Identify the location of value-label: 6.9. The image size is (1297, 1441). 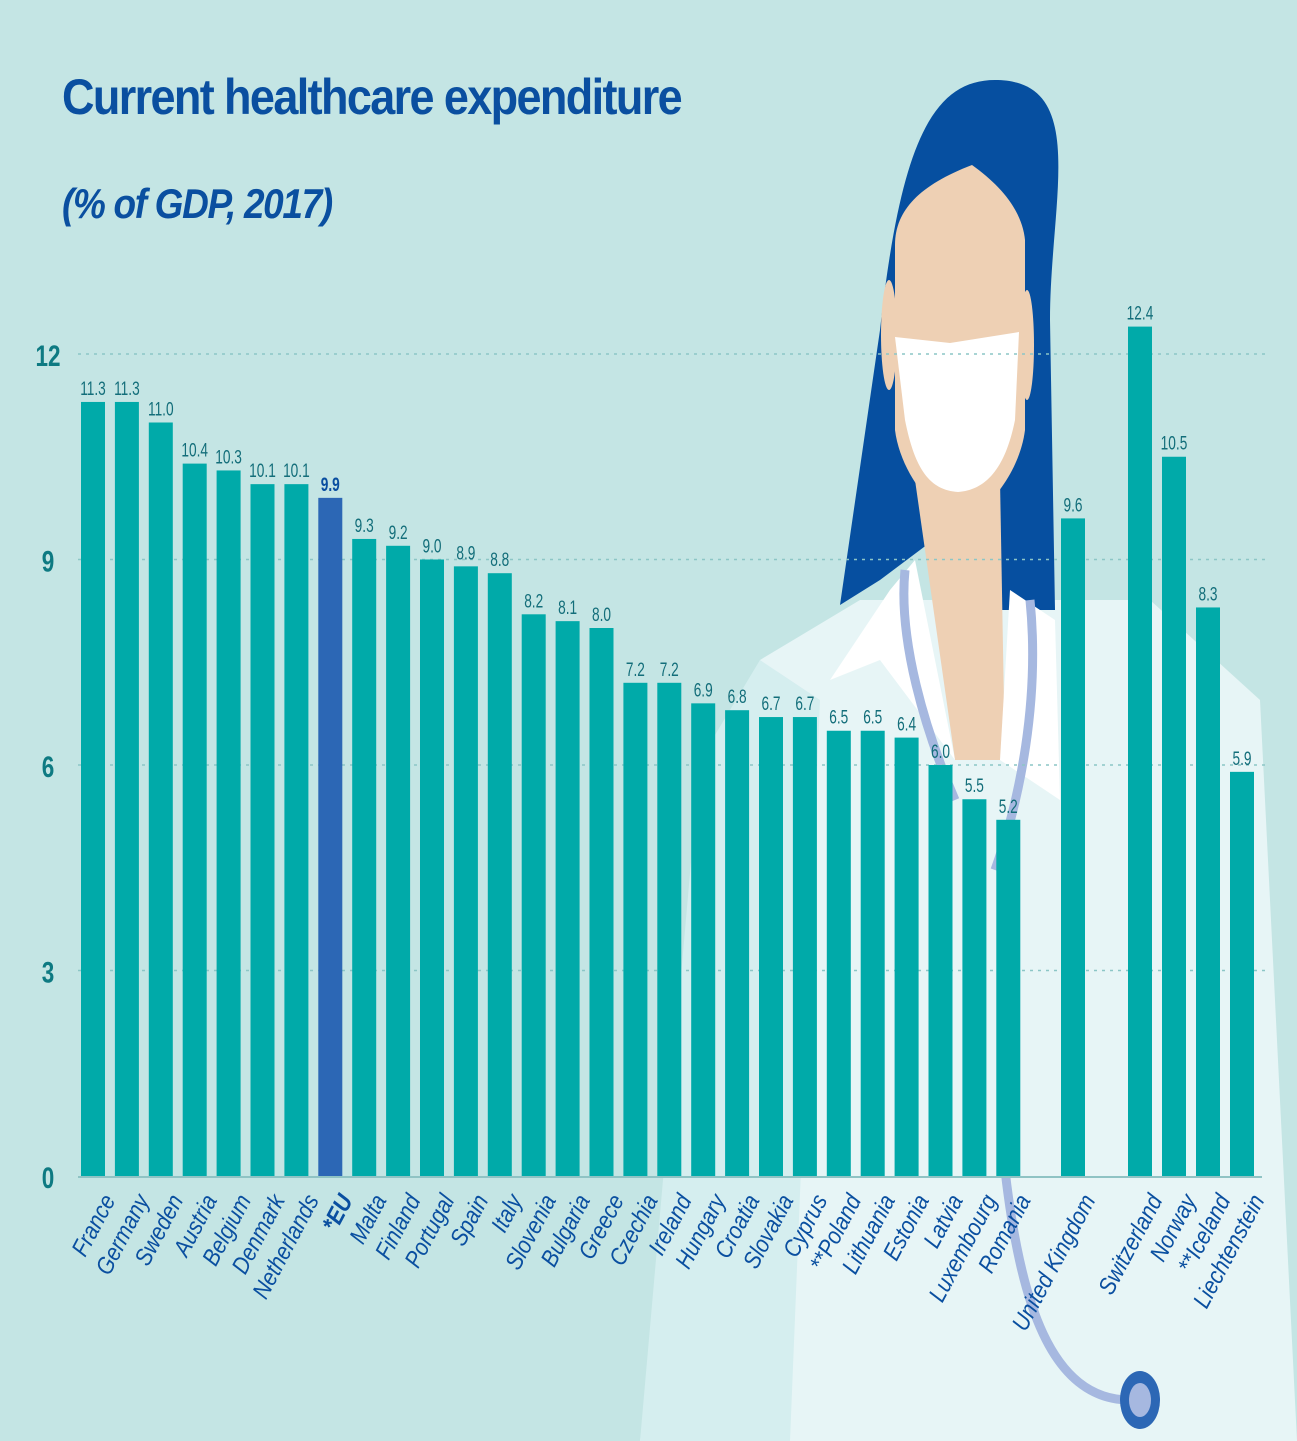
(703, 690).